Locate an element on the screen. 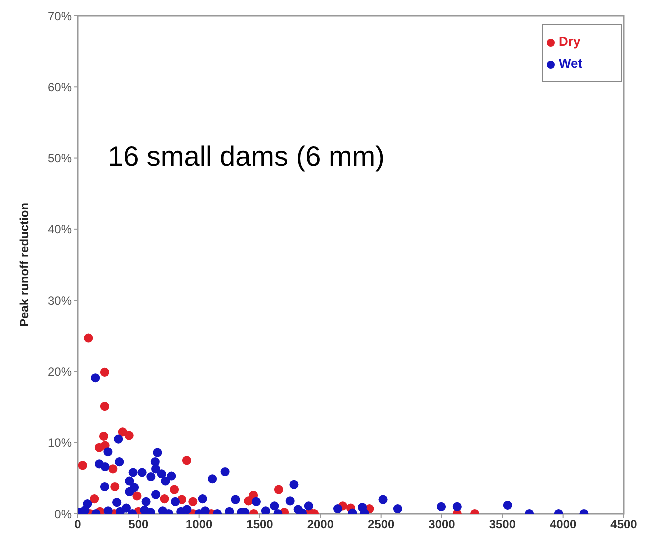 The height and width of the screenshot is (560, 656). x-tick-label: 0 is located at coordinates (78, 525).